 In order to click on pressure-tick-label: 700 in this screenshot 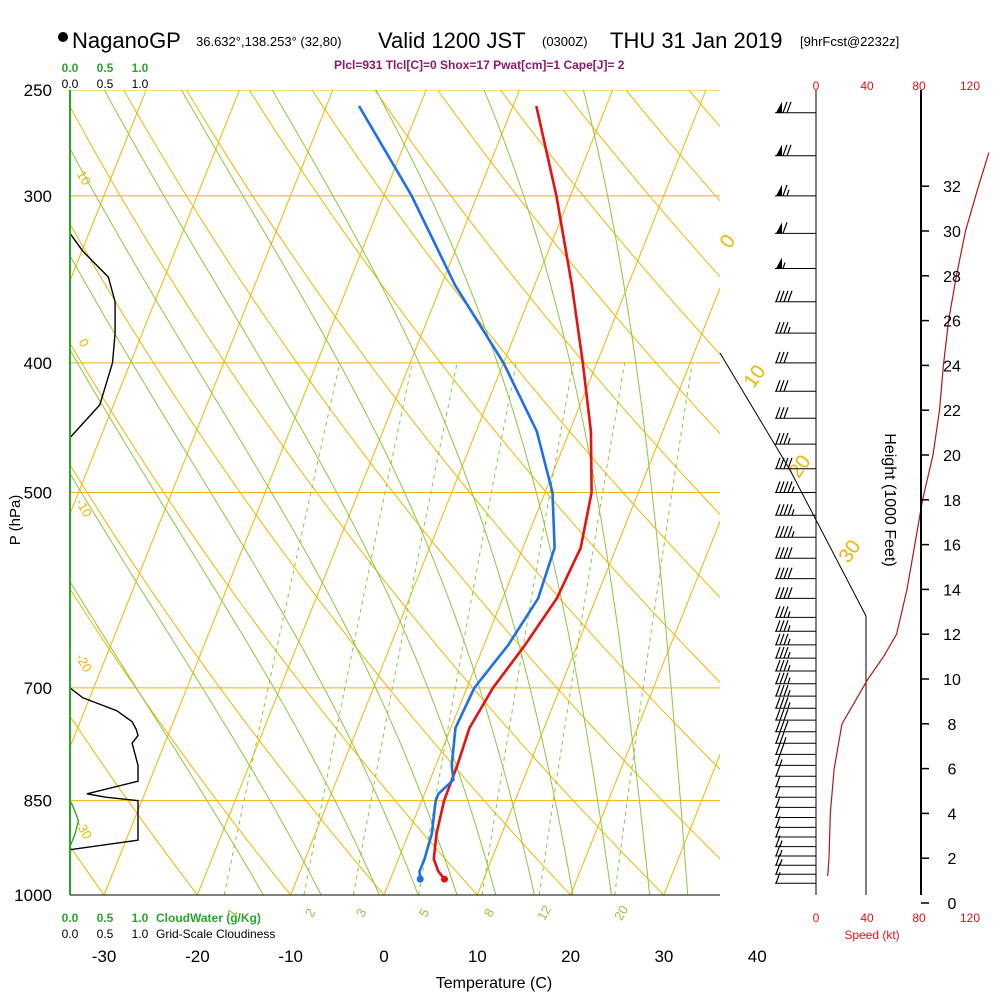, I will do `click(38, 688)`.